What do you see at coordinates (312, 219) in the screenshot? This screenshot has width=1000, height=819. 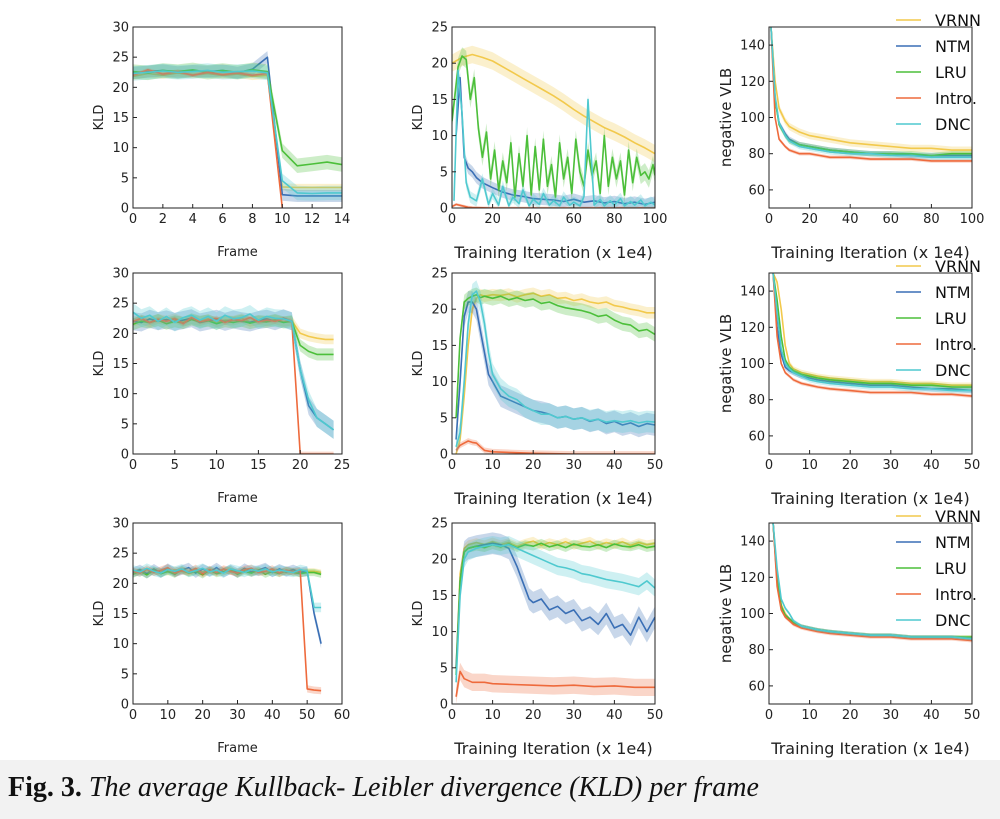 I see `x-tick-label: 12` at bounding box center [312, 219].